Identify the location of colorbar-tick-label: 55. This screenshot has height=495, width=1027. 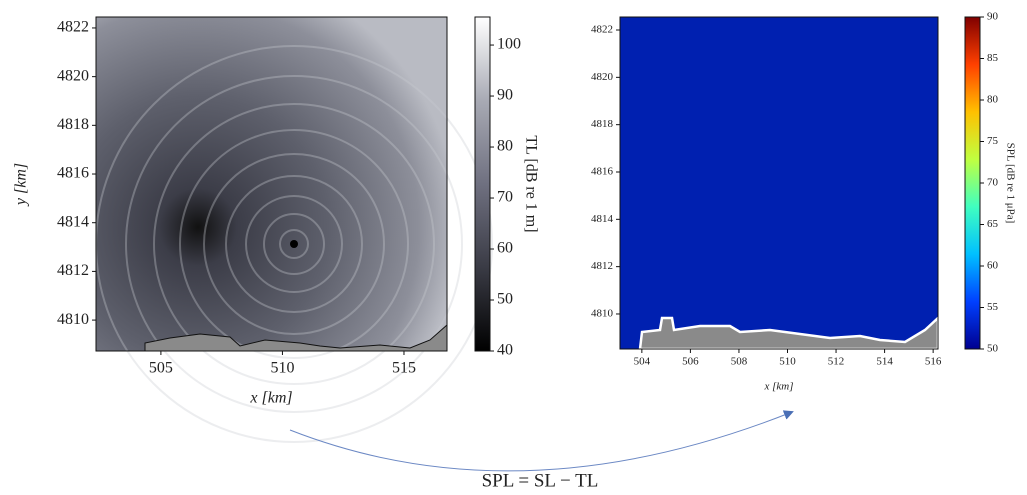
(993, 307).